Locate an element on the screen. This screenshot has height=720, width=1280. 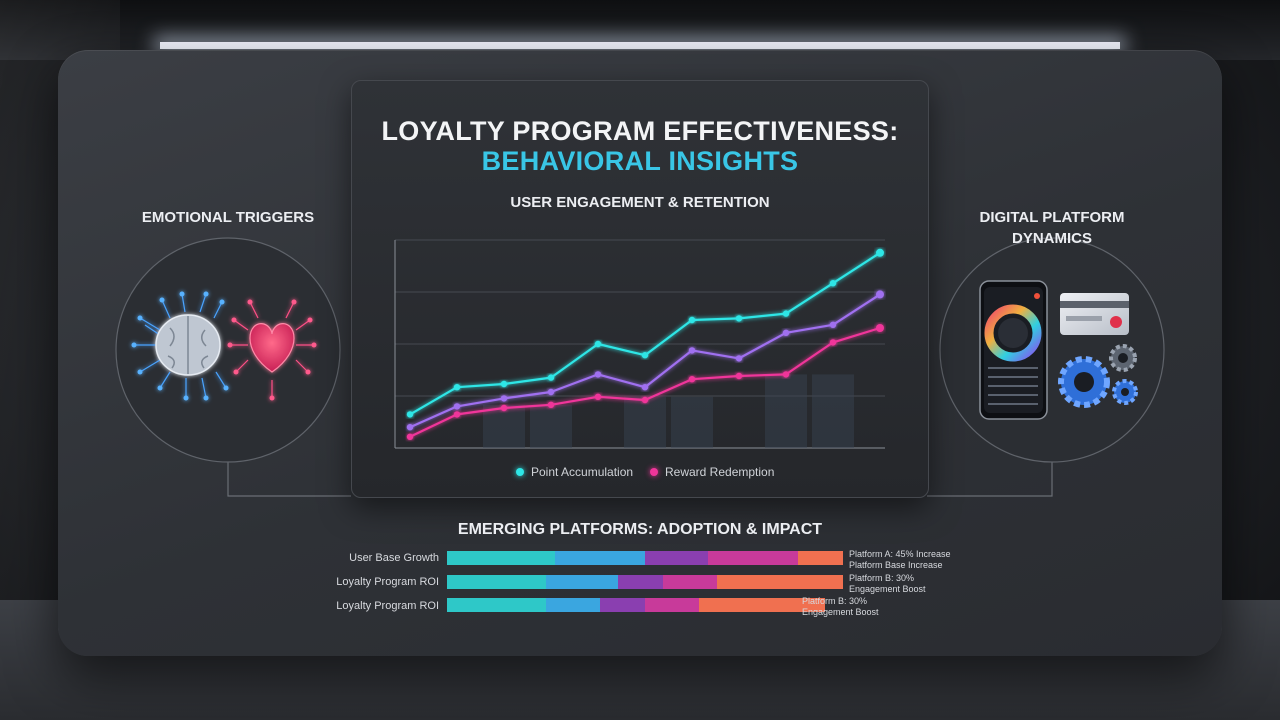
bar-note-2-line2: Engagement Boost is located at coordinates (887, 589).